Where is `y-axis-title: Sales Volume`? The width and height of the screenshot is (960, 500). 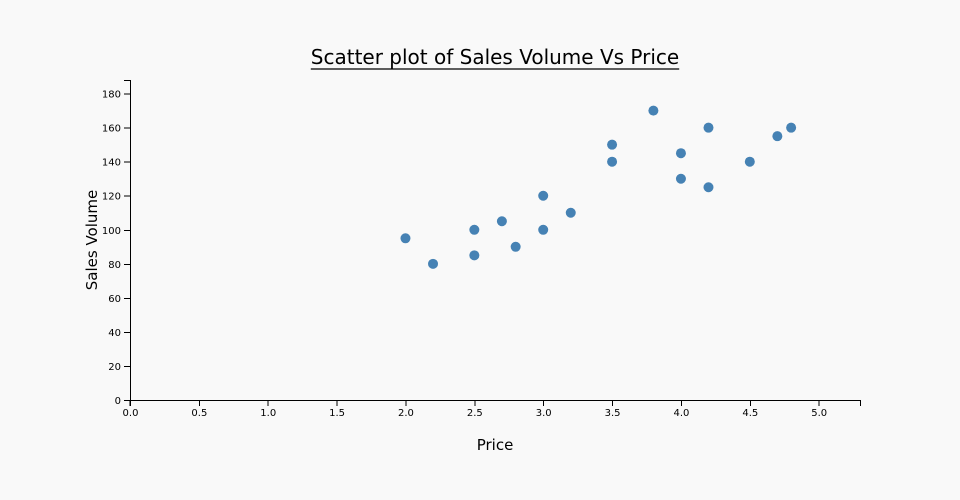
y-axis-title: Sales Volume is located at coordinates (92, 240).